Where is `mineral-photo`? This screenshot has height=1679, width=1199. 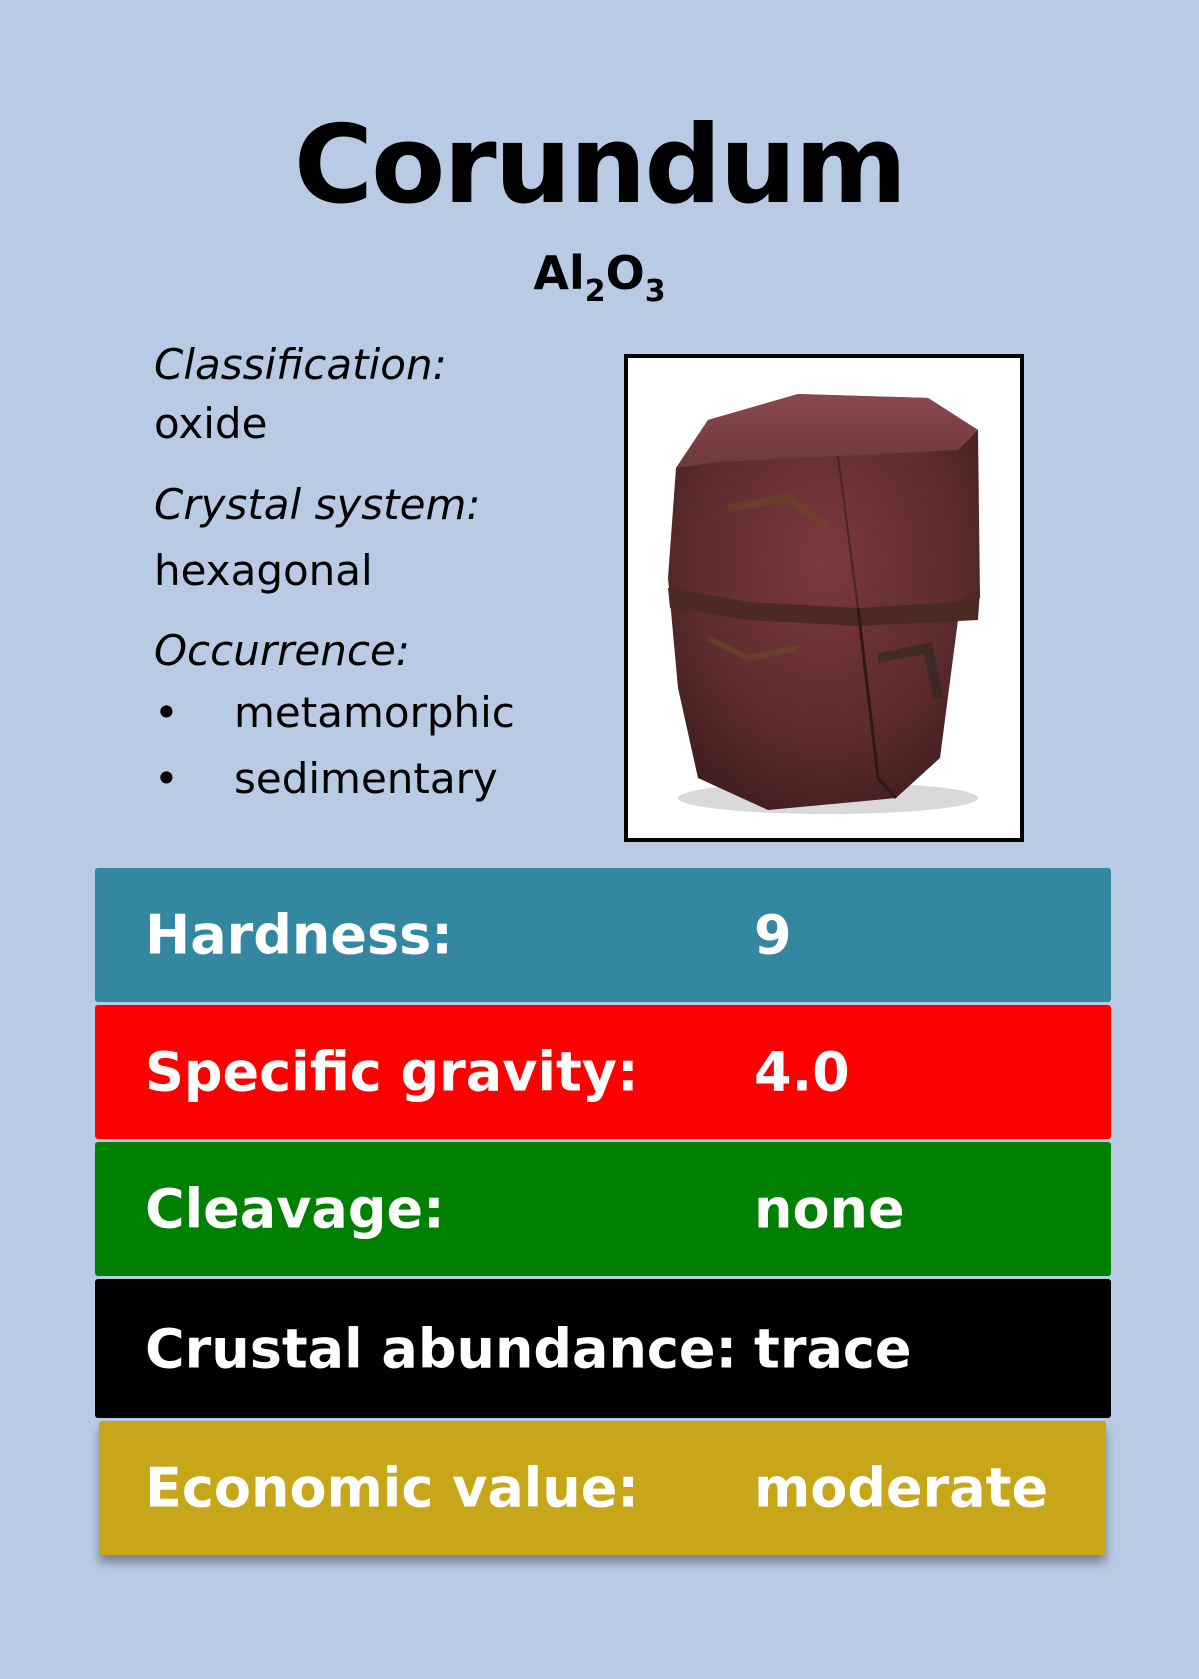 mineral-photo is located at coordinates (824, 598).